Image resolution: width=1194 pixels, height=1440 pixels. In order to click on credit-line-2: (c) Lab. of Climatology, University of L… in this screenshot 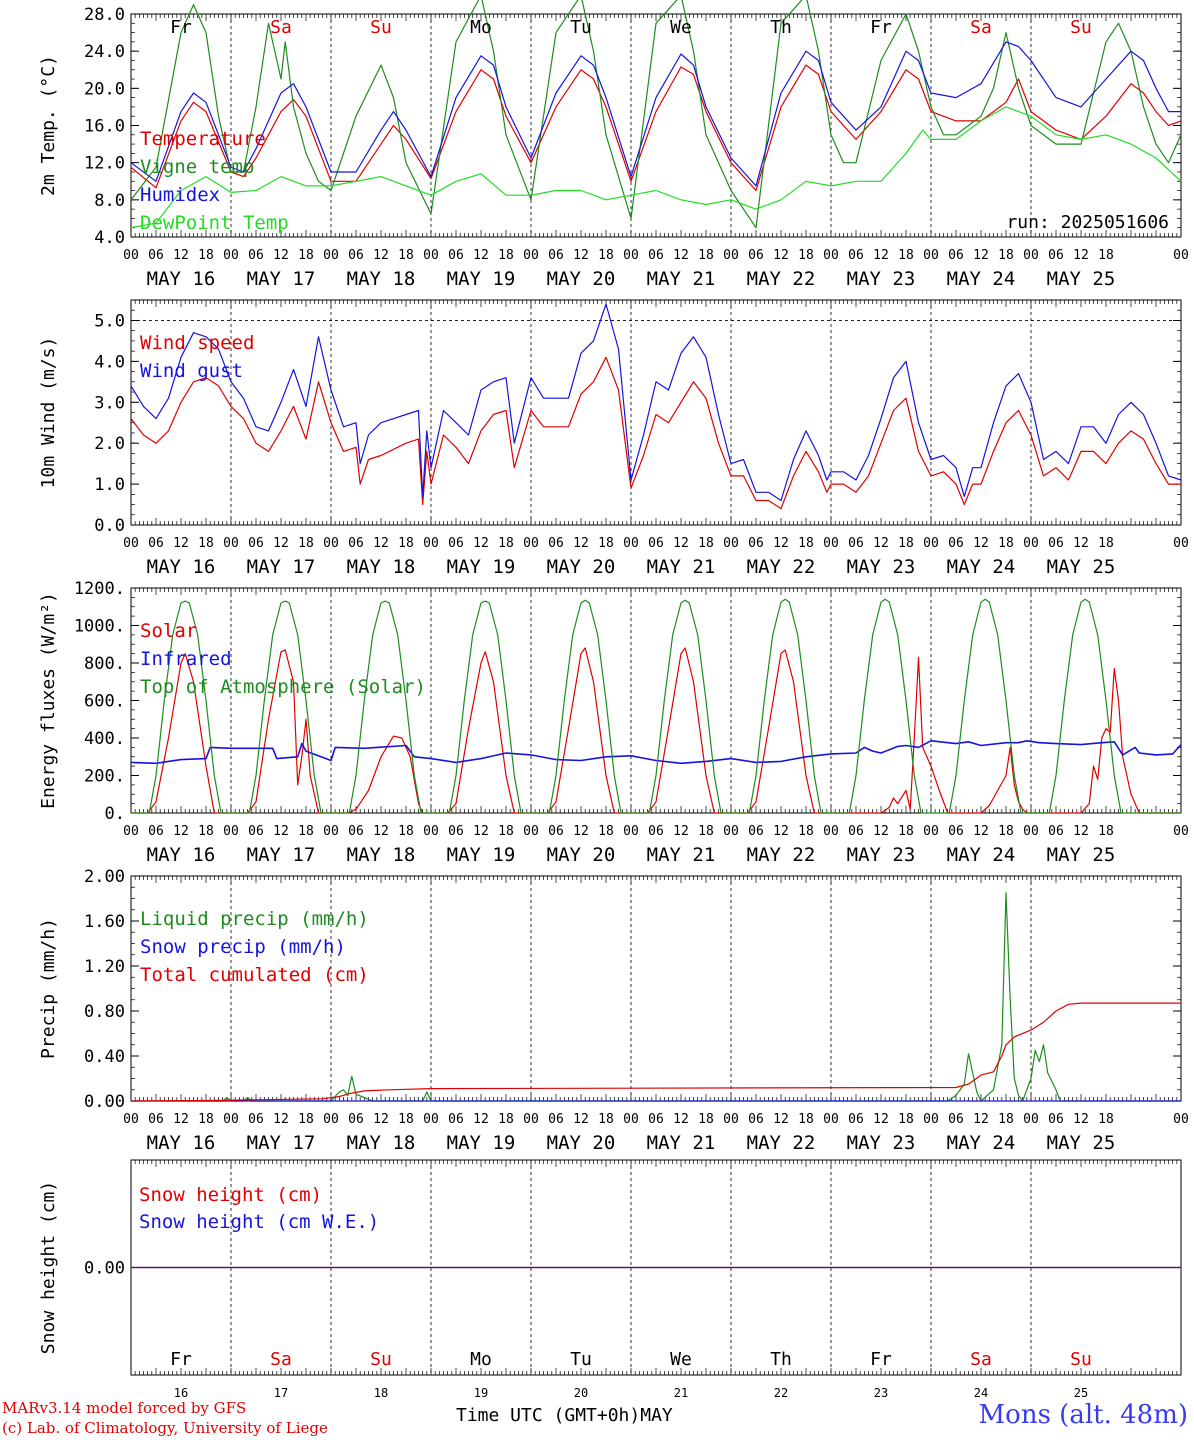, I will do `click(165, 1428)`.